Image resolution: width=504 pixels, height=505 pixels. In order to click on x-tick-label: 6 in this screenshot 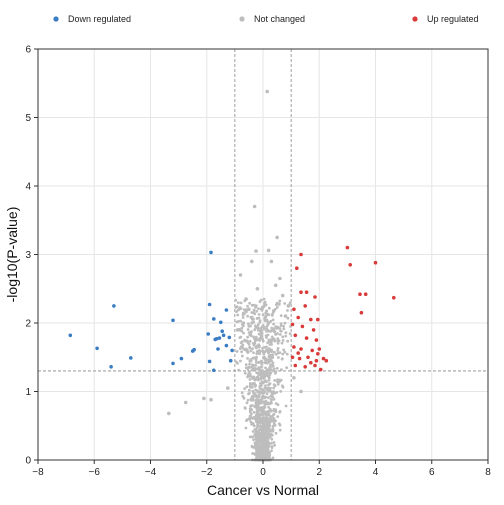, I will do `click(432, 472)`.